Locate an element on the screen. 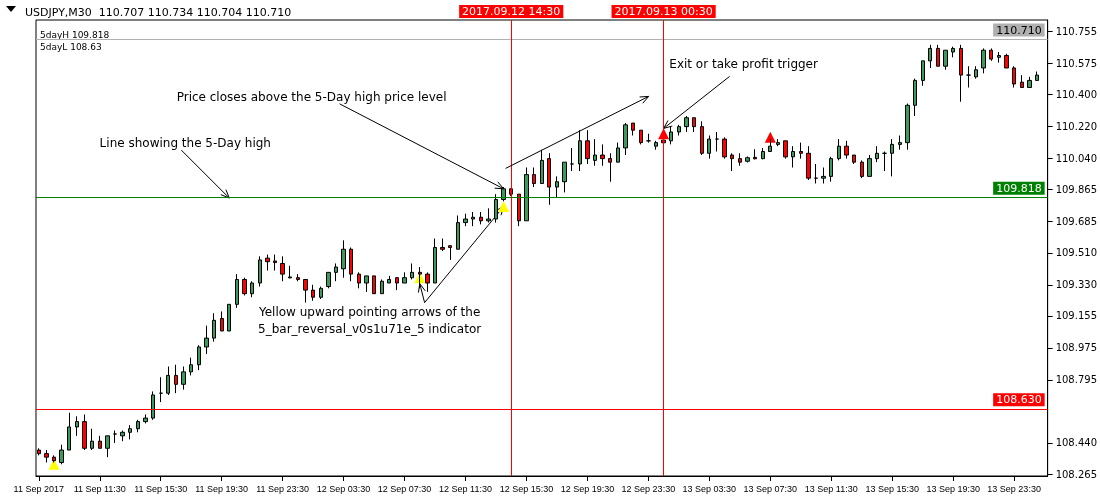 Image resolution: width=1100 pixels, height=500 pixels. y-tick-label: 109.510 is located at coordinates (1076, 253).